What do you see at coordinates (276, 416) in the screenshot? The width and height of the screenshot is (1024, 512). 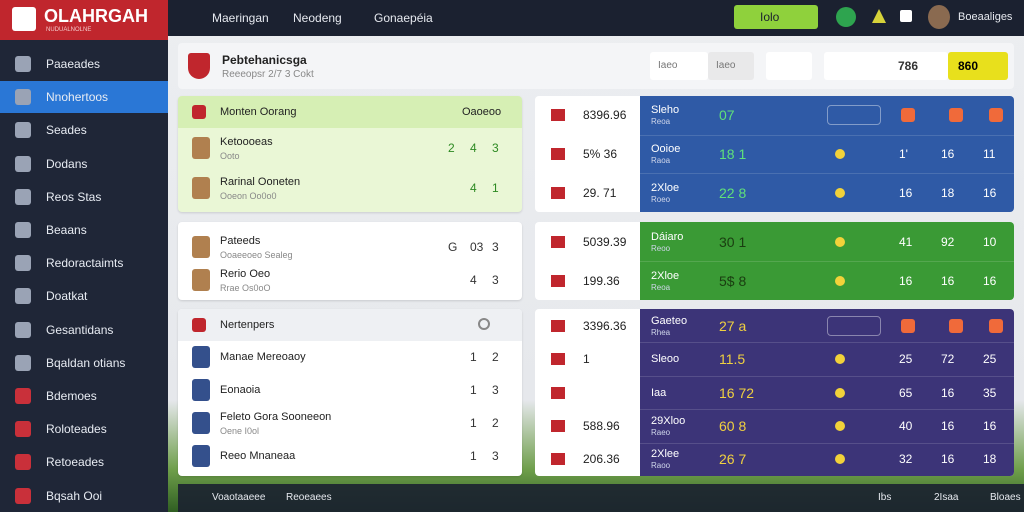 I see `row-name: Feleto Gora Sooneeon` at bounding box center [276, 416].